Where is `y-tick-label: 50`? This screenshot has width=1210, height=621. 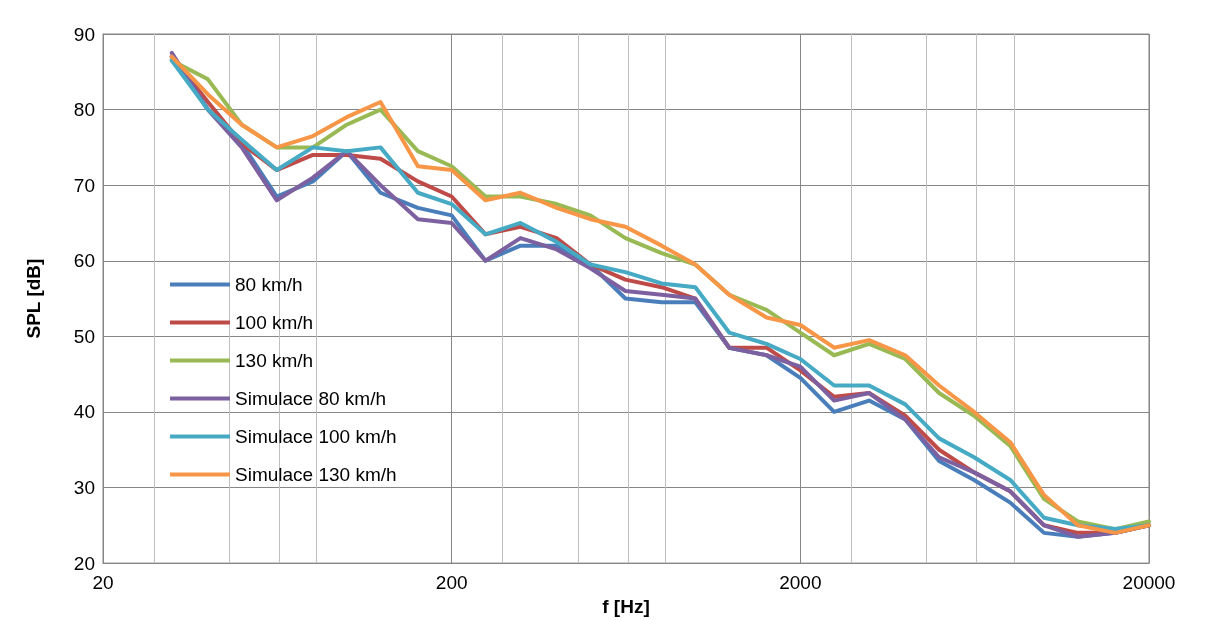
y-tick-label: 50 is located at coordinates (84, 336).